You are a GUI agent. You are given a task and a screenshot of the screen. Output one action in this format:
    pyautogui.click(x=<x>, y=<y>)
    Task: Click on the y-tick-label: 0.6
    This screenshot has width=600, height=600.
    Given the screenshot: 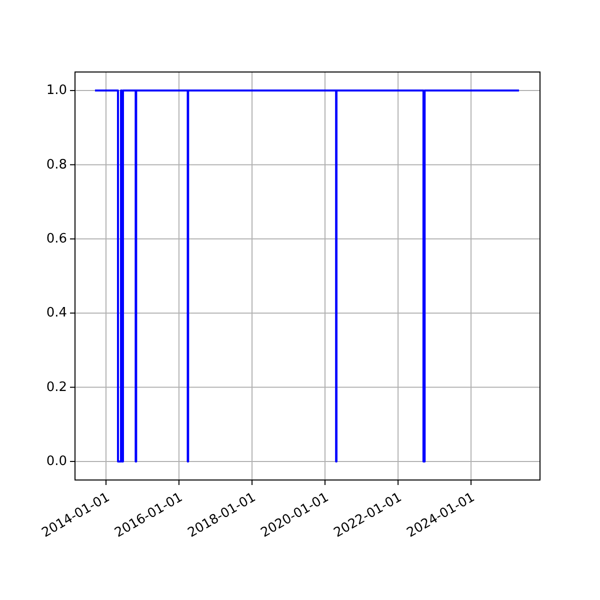 What is the action you would take?
    pyautogui.click(x=56, y=238)
    